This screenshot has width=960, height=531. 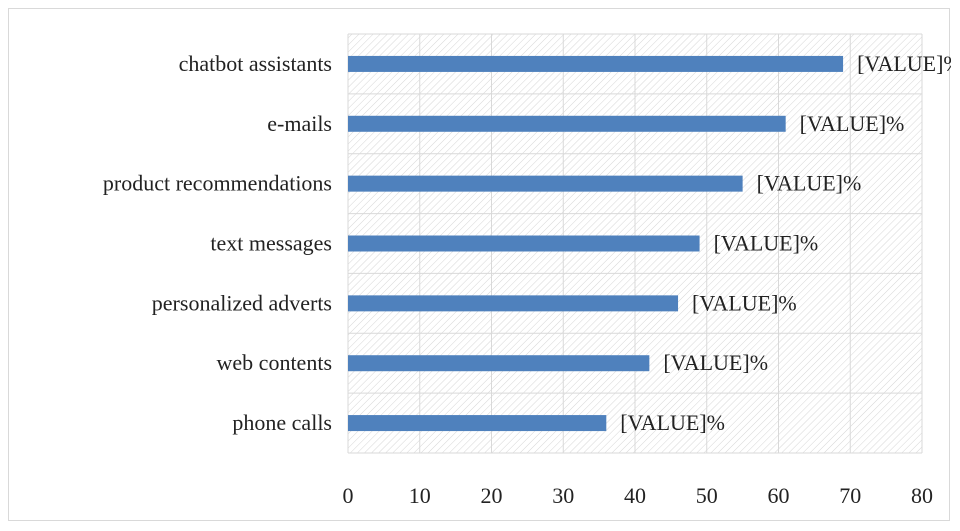 What do you see at coordinates (255, 63) in the screenshot?
I see `category-label: chatbot assistants` at bounding box center [255, 63].